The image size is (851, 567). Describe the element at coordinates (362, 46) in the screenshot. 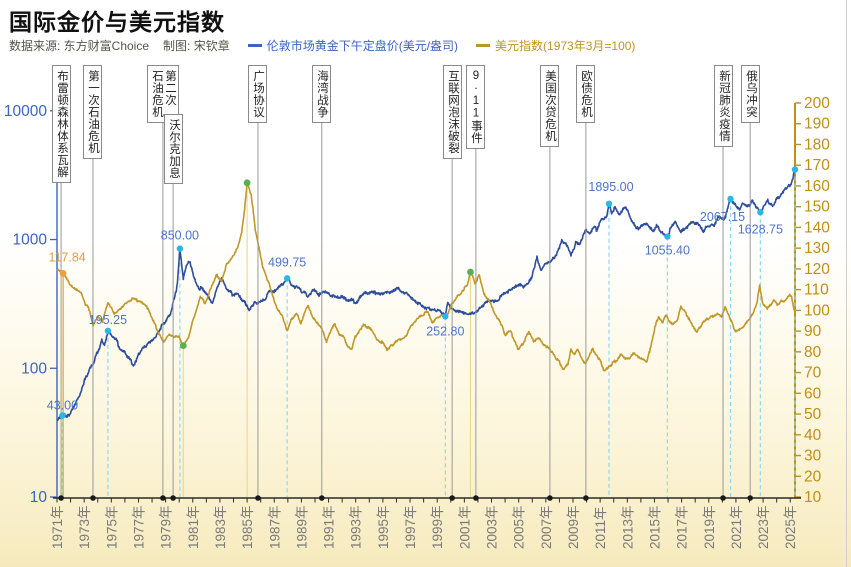

I see `legend-gold-price-label: 伦敦市场黄金下午定盘价(美元/盎司)` at that location.